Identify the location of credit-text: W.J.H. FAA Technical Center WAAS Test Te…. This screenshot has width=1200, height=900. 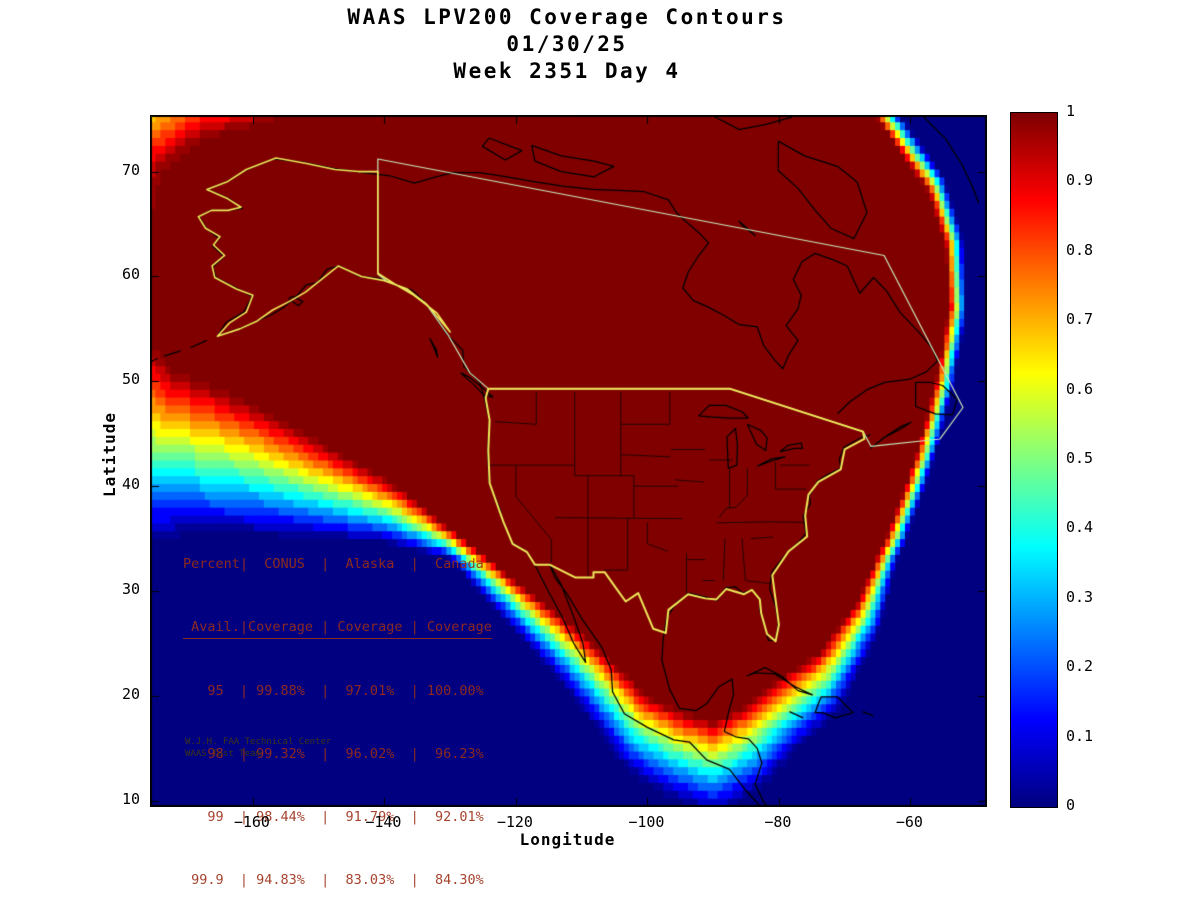
(258, 748).